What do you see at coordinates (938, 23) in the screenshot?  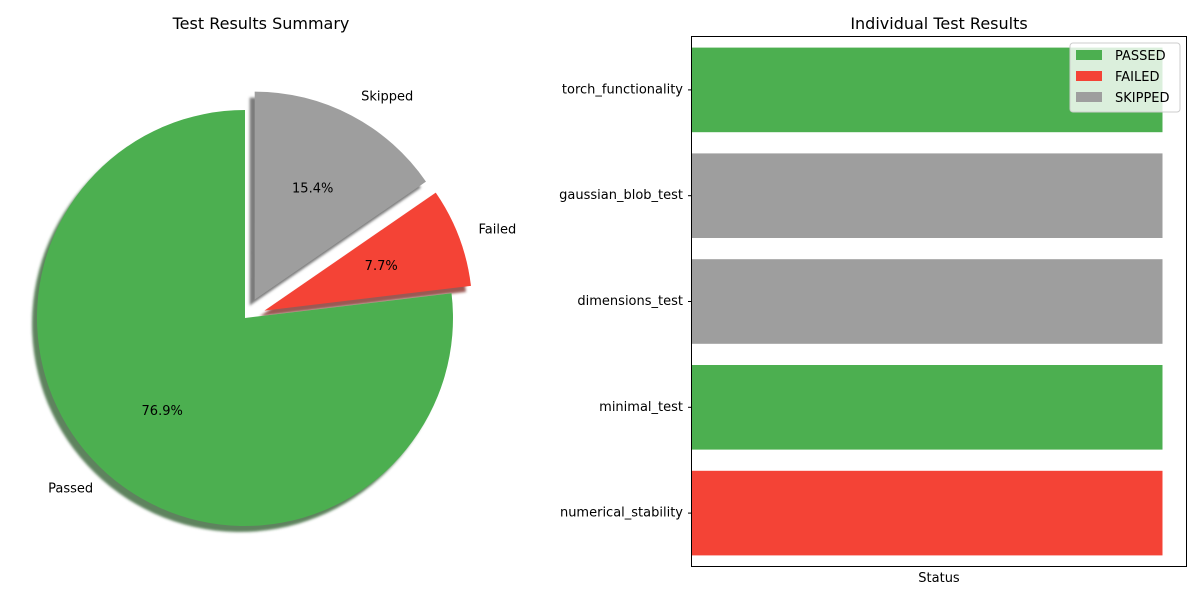 I see `bar-chart-title: Individual Test Results` at bounding box center [938, 23].